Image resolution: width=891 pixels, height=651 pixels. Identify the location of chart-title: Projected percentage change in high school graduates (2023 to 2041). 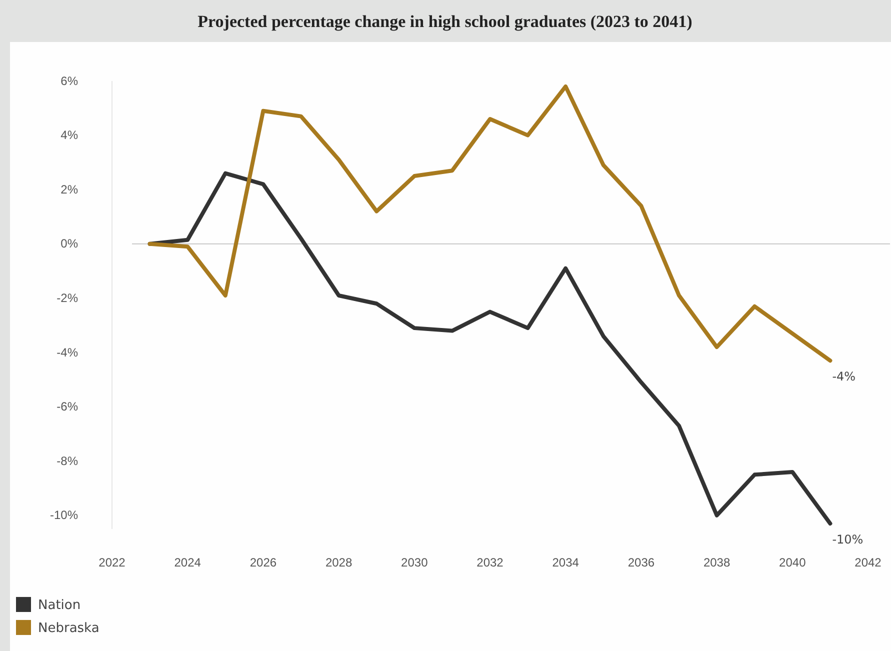
(445, 21).